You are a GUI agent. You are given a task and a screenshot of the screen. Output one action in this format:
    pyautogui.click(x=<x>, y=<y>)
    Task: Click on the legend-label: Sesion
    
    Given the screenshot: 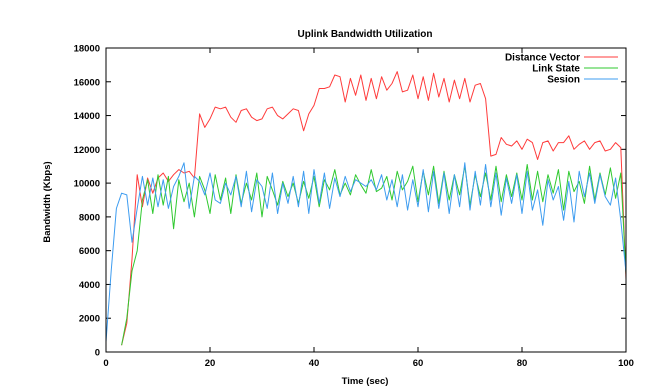 What is the action you would take?
    pyautogui.click(x=563, y=80)
    